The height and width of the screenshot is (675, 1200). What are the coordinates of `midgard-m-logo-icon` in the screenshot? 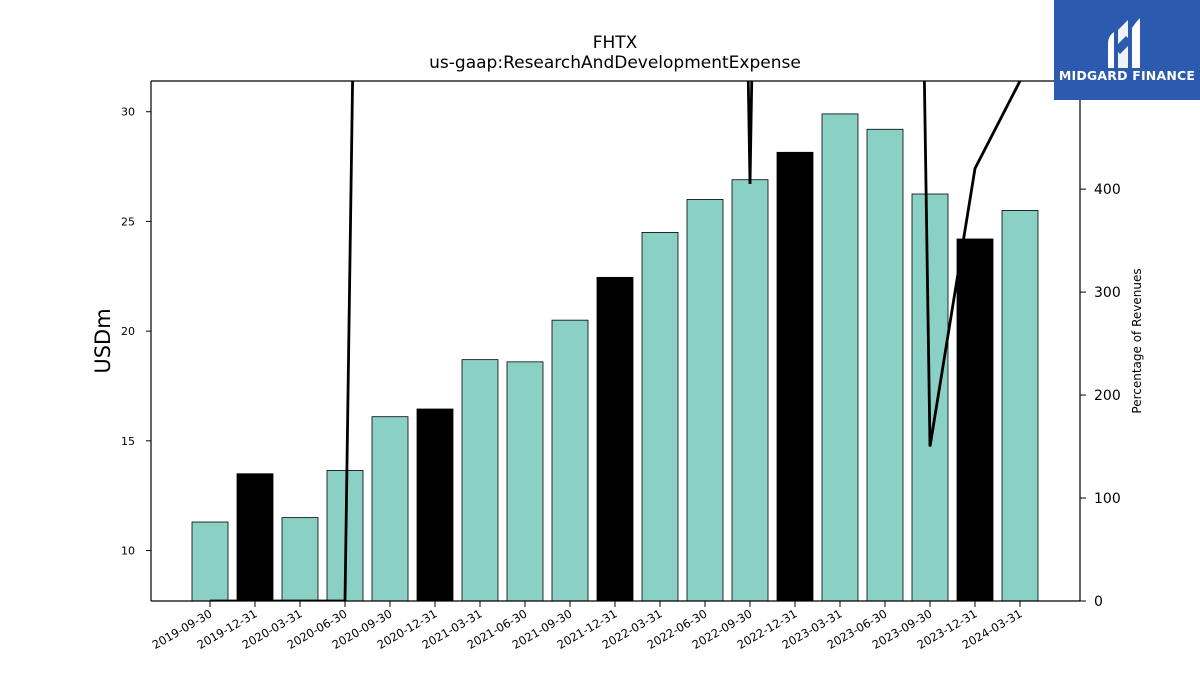 It's located at (1124, 43).